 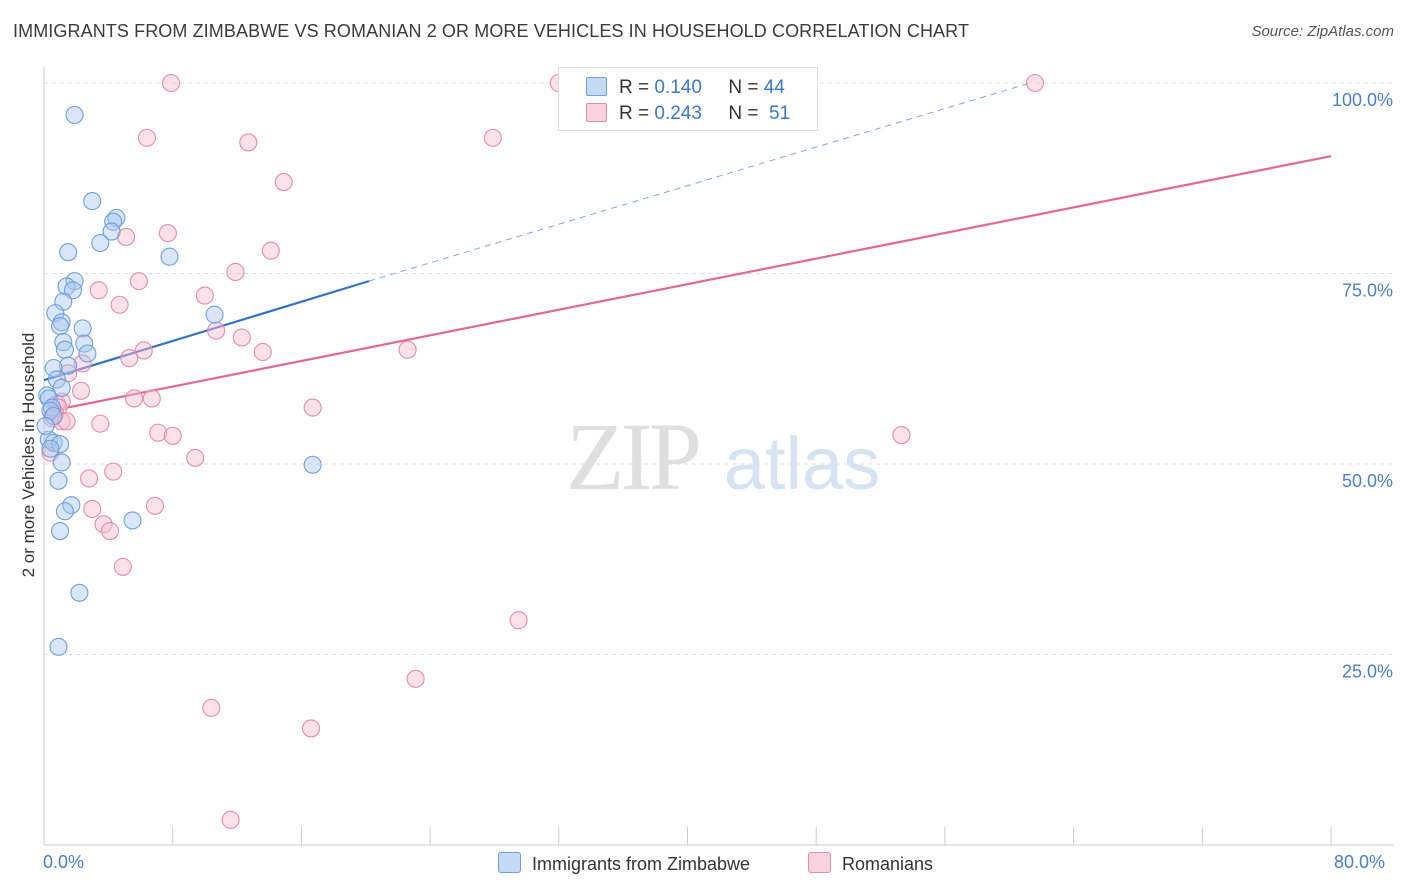 What do you see at coordinates (780, 113) in the screenshot?
I see `legend-n-value: 51` at bounding box center [780, 113].